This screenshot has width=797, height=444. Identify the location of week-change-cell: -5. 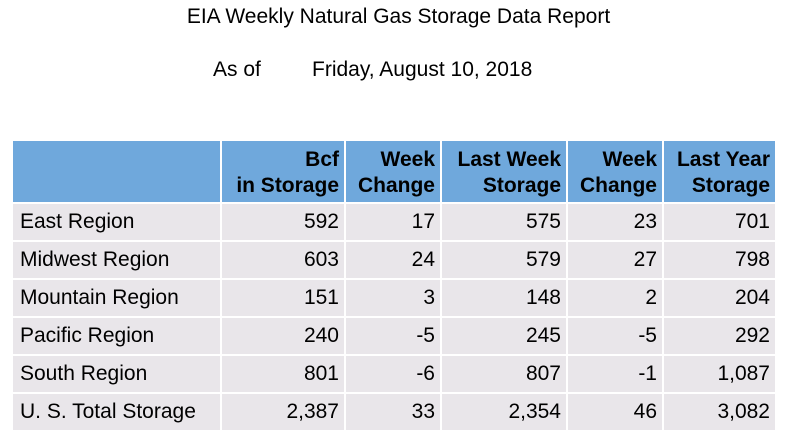
(393, 336).